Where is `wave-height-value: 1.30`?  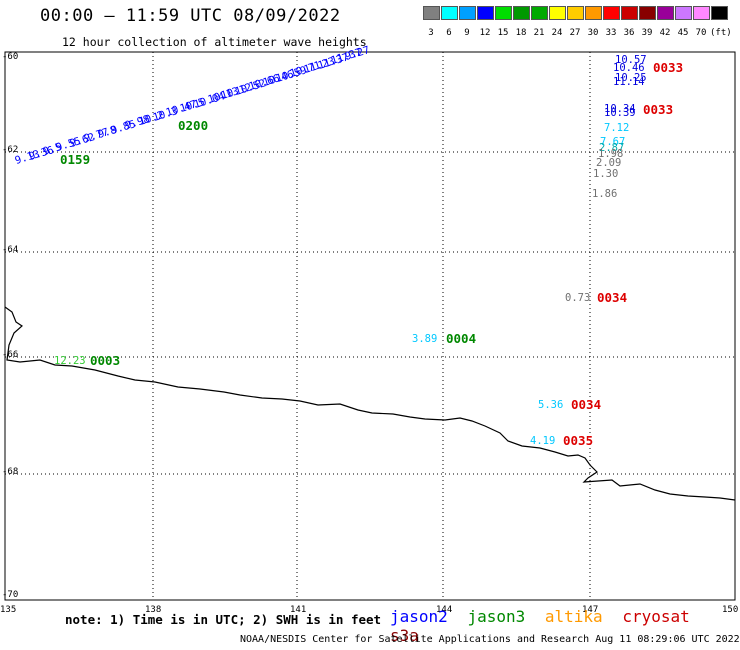
wave-height-value: 1.30 is located at coordinates (606, 174).